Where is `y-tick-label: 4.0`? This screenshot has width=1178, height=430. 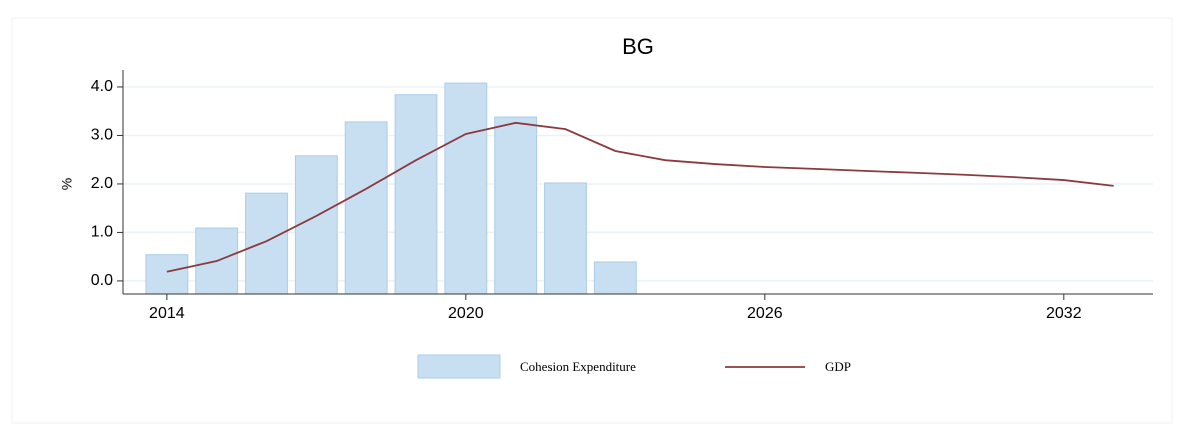 y-tick-label: 4.0 is located at coordinates (102, 86).